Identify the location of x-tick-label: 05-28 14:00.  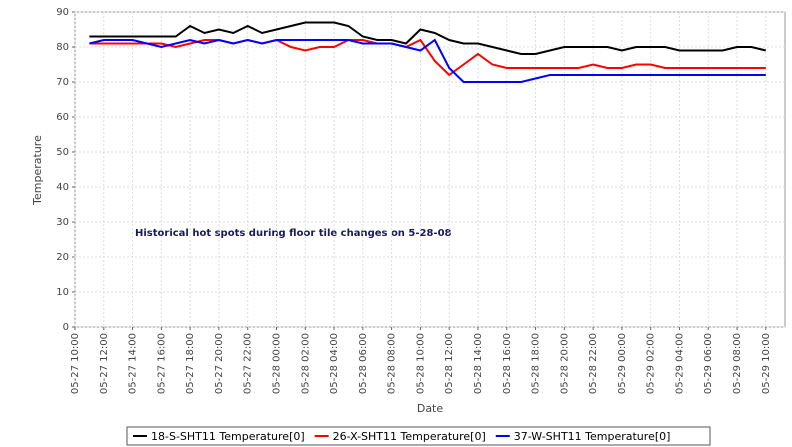
(478, 363).